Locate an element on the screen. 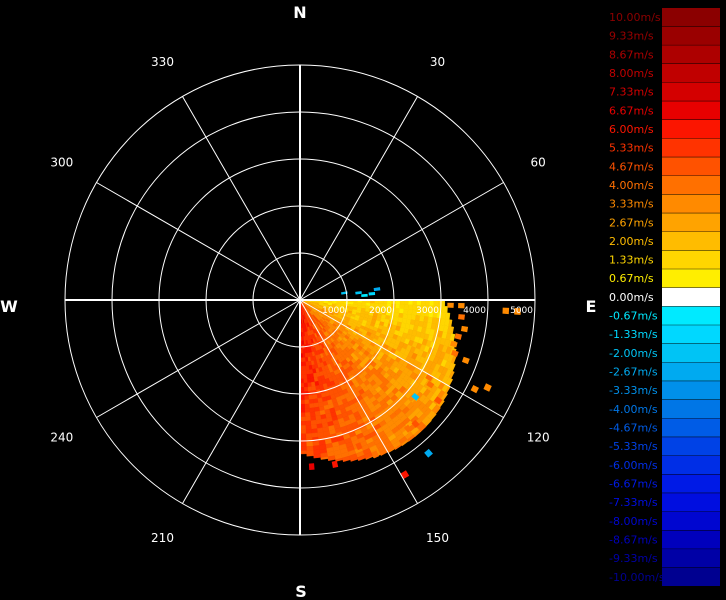 The width and height of the screenshot is (726, 600). azimuth-label: 60 is located at coordinates (538, 163).